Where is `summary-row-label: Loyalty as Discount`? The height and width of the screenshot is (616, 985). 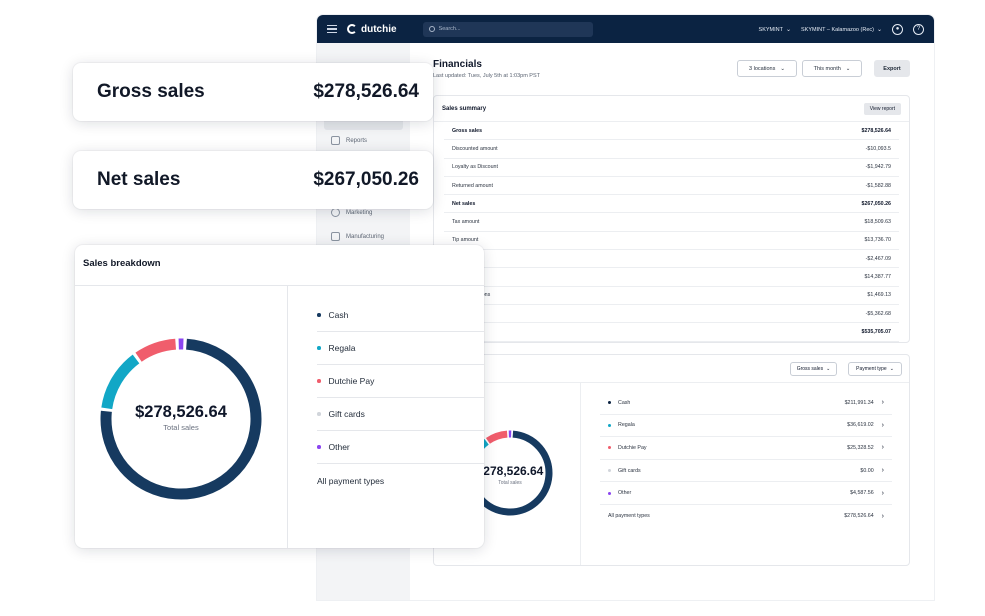 summary-row-label: Loyalty as Discount is located at coordinates (475, 167).